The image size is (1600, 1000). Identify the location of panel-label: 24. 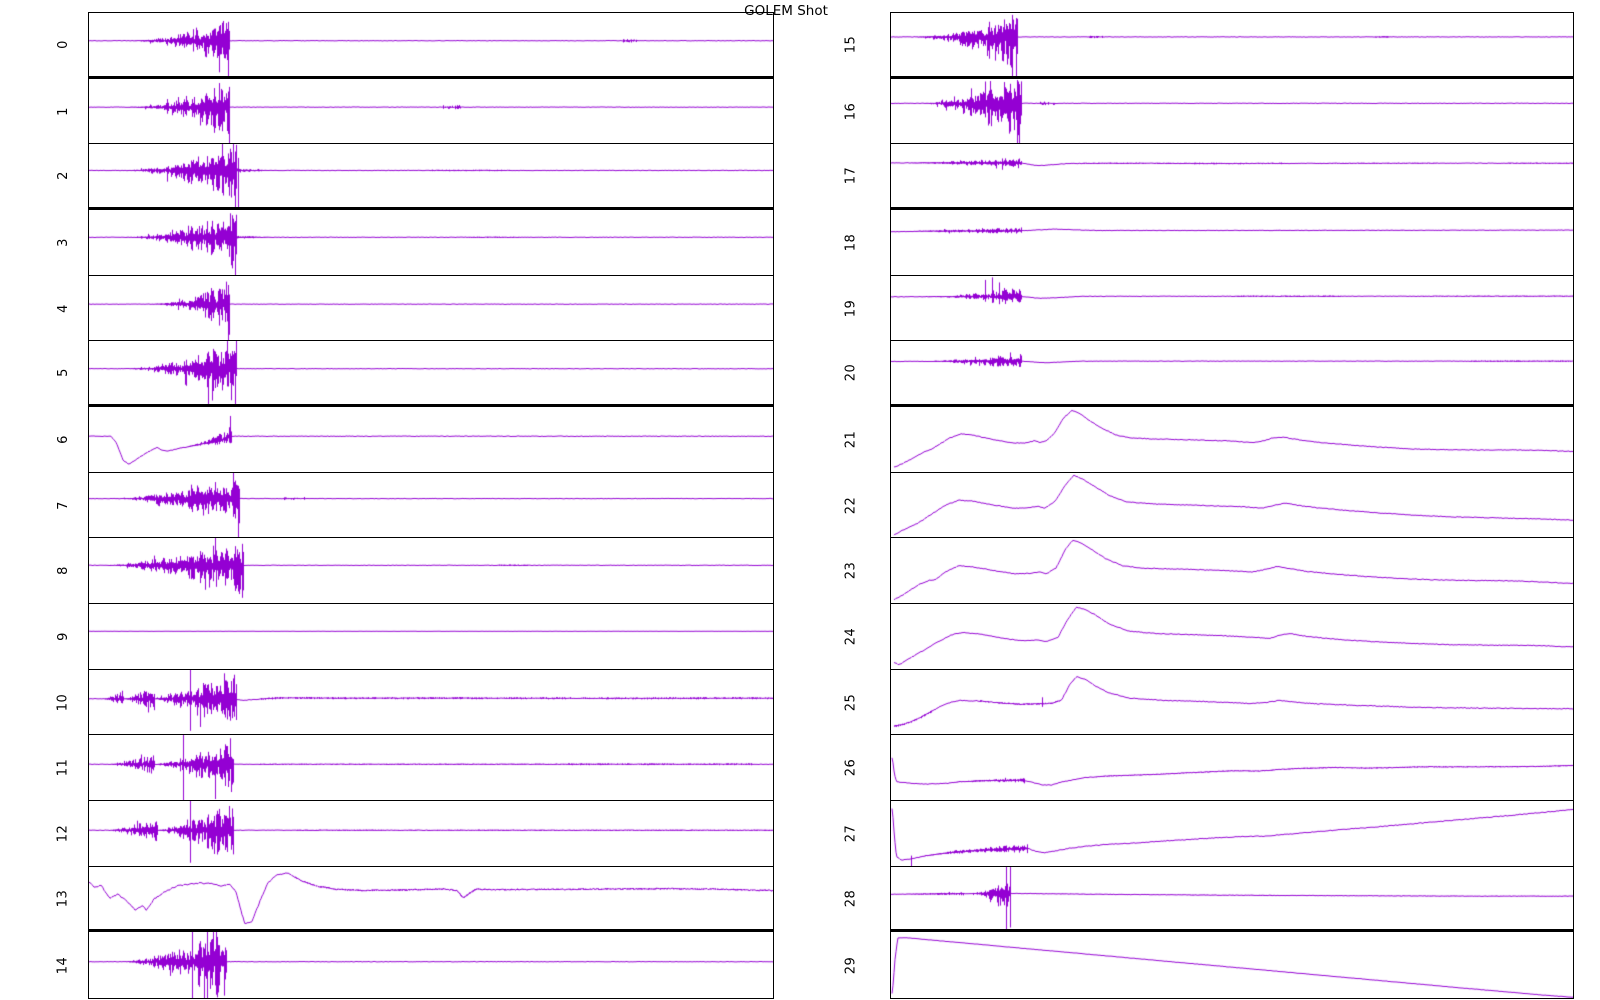
(851, 636).